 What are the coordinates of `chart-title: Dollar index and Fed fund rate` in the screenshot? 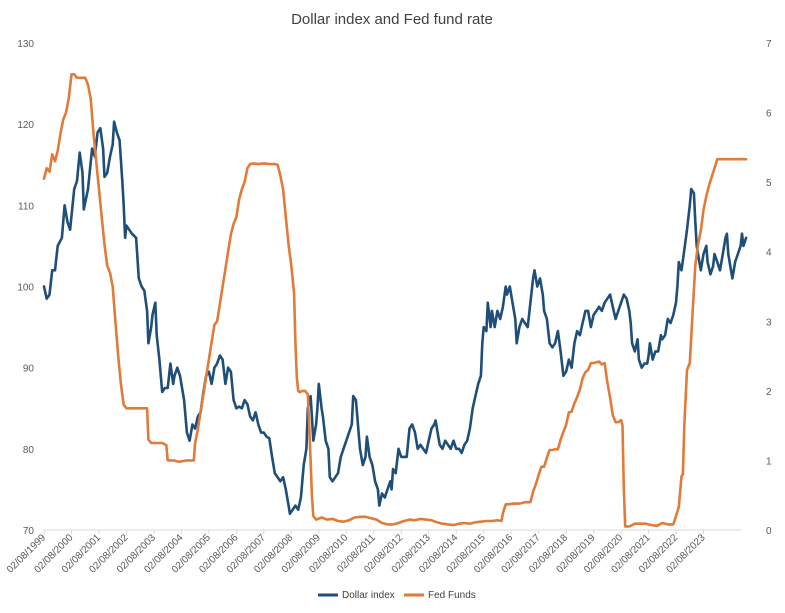 It's located at (392, 19).